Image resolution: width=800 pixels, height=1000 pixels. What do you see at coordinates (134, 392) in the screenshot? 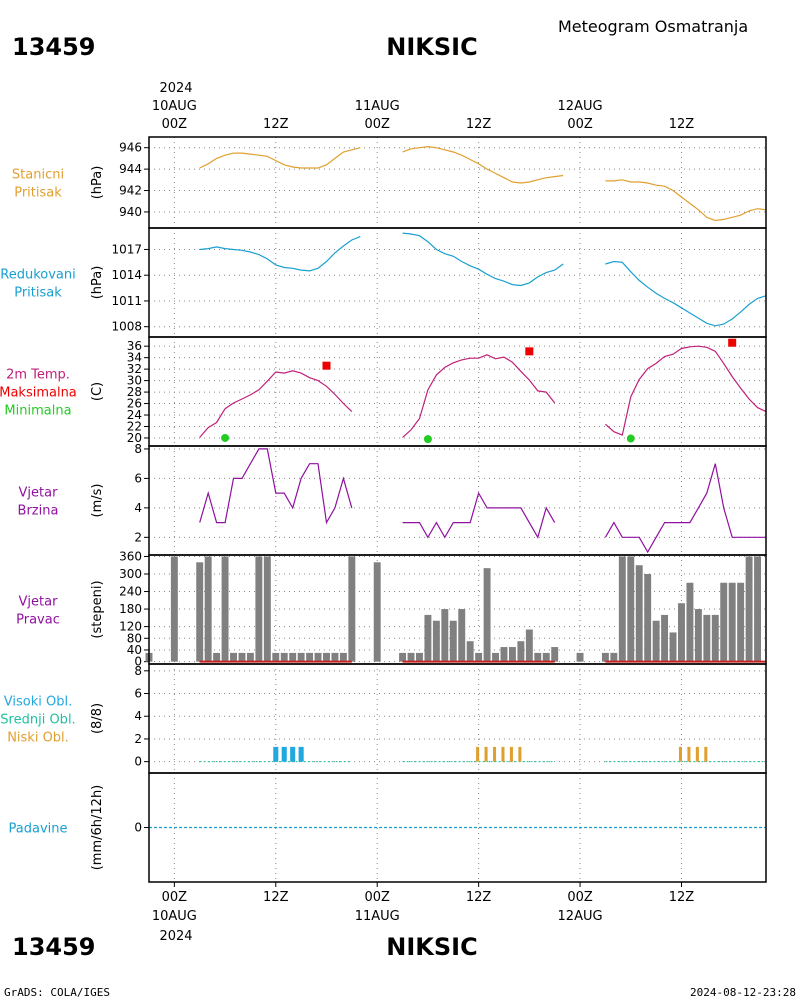
I see `y-tick-label: 28` at bounding box center [134, 392].